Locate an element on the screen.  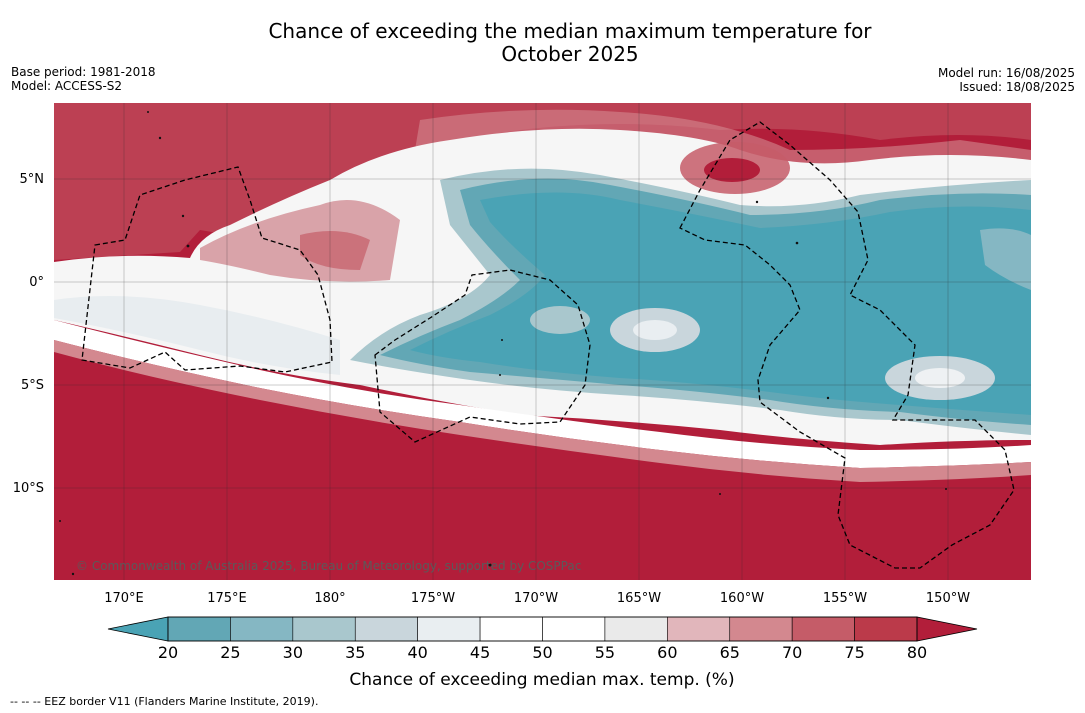
colorbar-tick-label: 40 is located at coordinates (417, 652).